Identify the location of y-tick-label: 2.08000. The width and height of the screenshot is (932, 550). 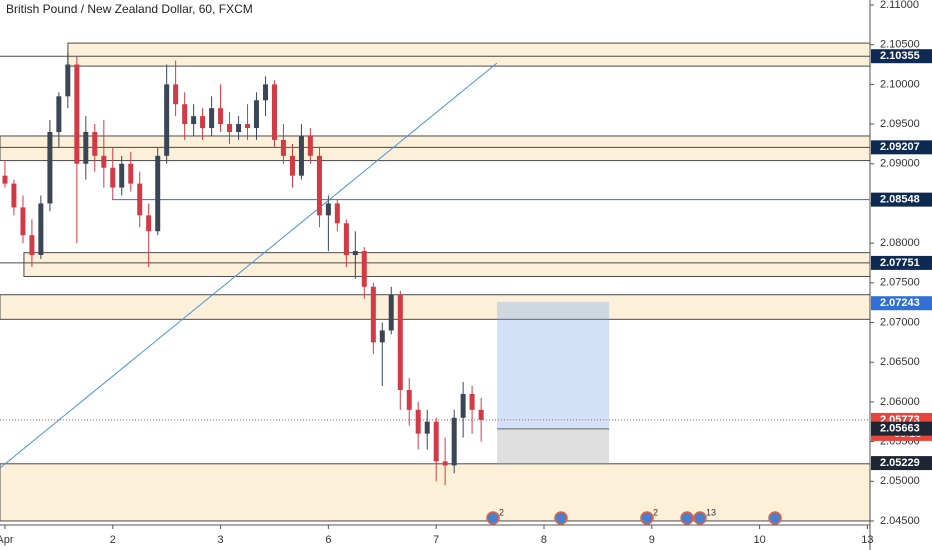
(900, 243).